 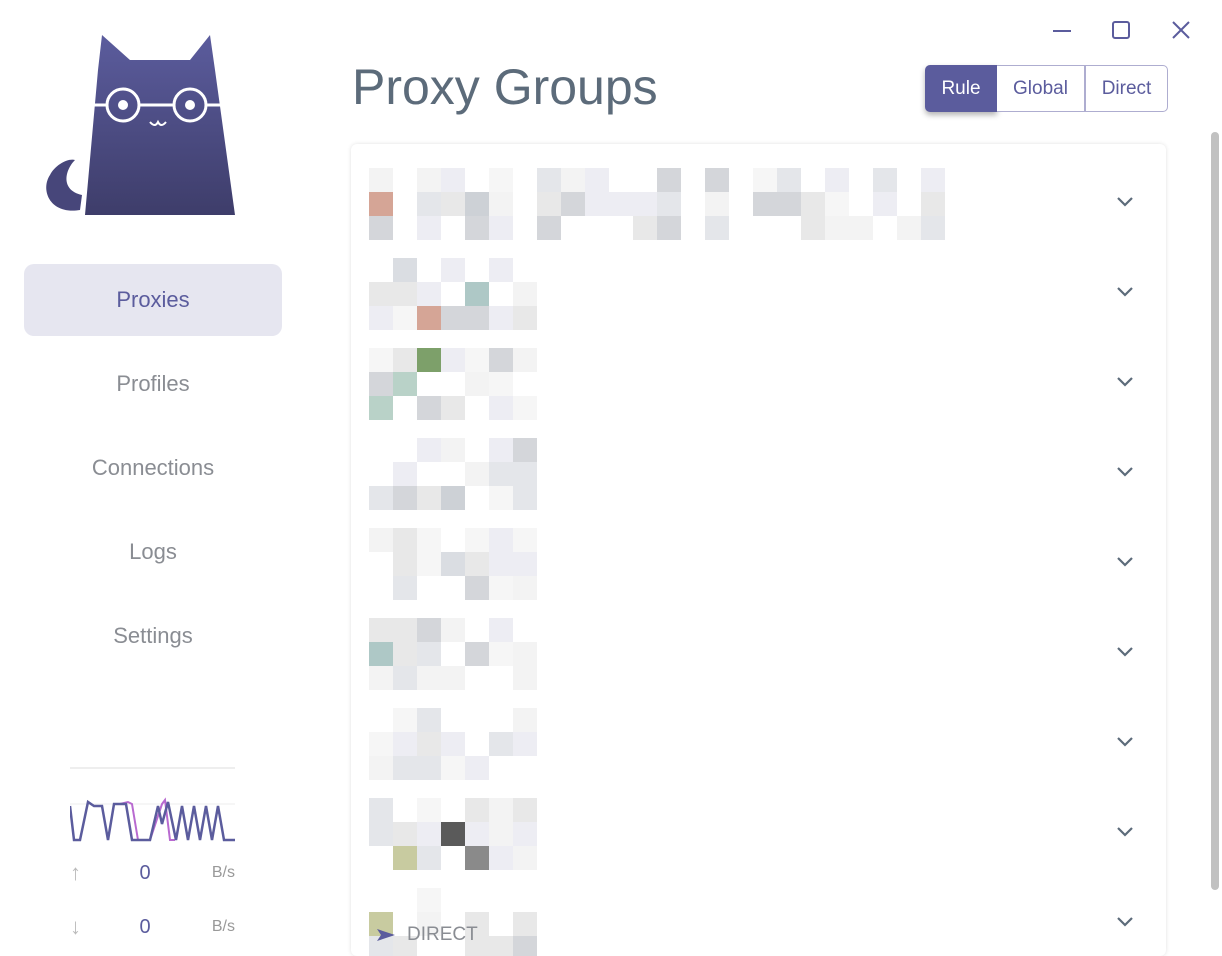 I want to click on arrow-up-icon: ↑, so click(x=75, y=872).